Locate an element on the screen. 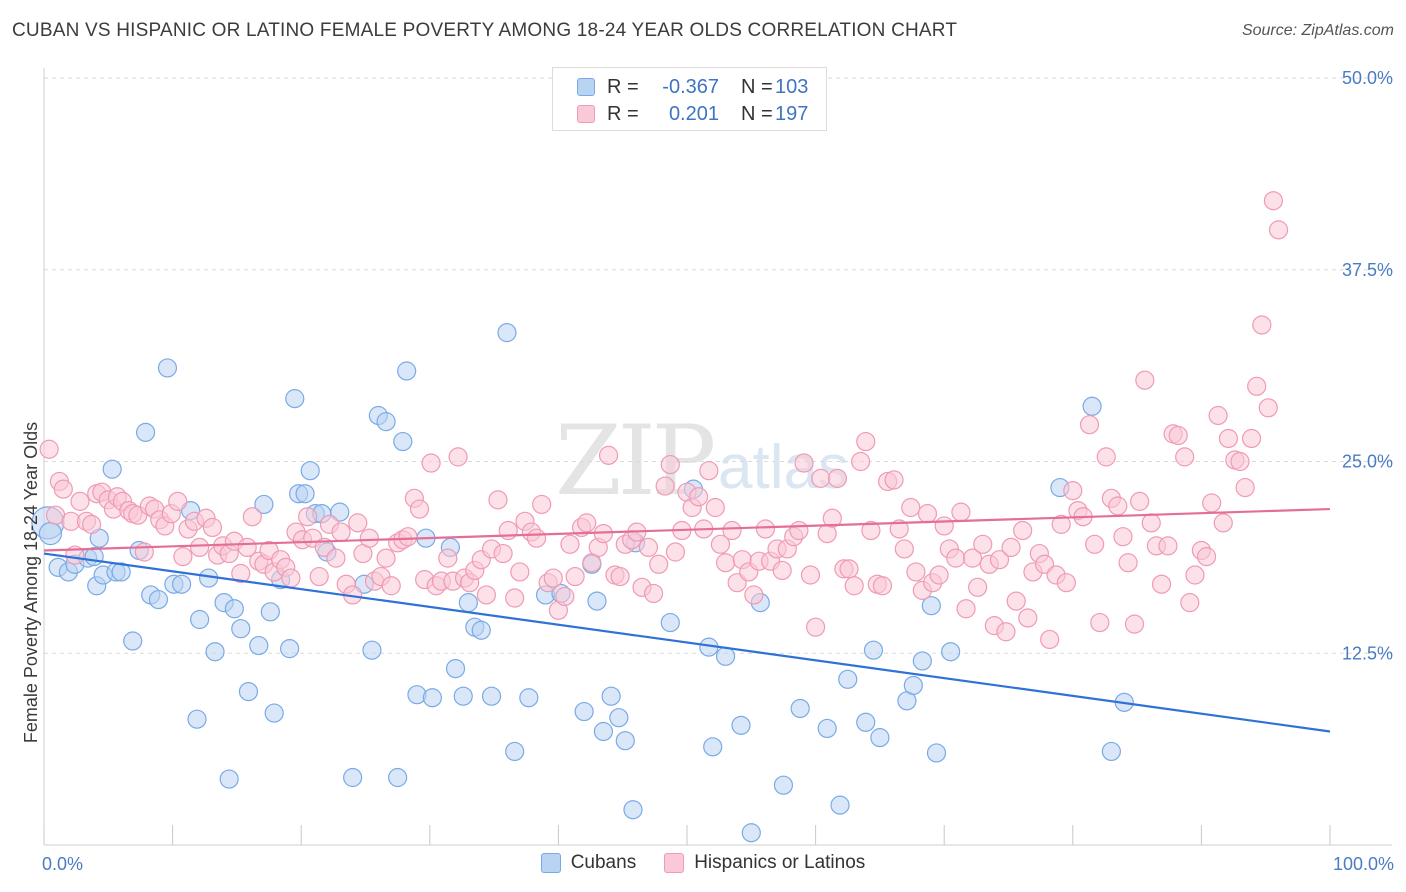 This screenshot has height=892, width=1406. legend-row-cubans: R = -0.367 N = 103 is located at coordinates (692, 87).